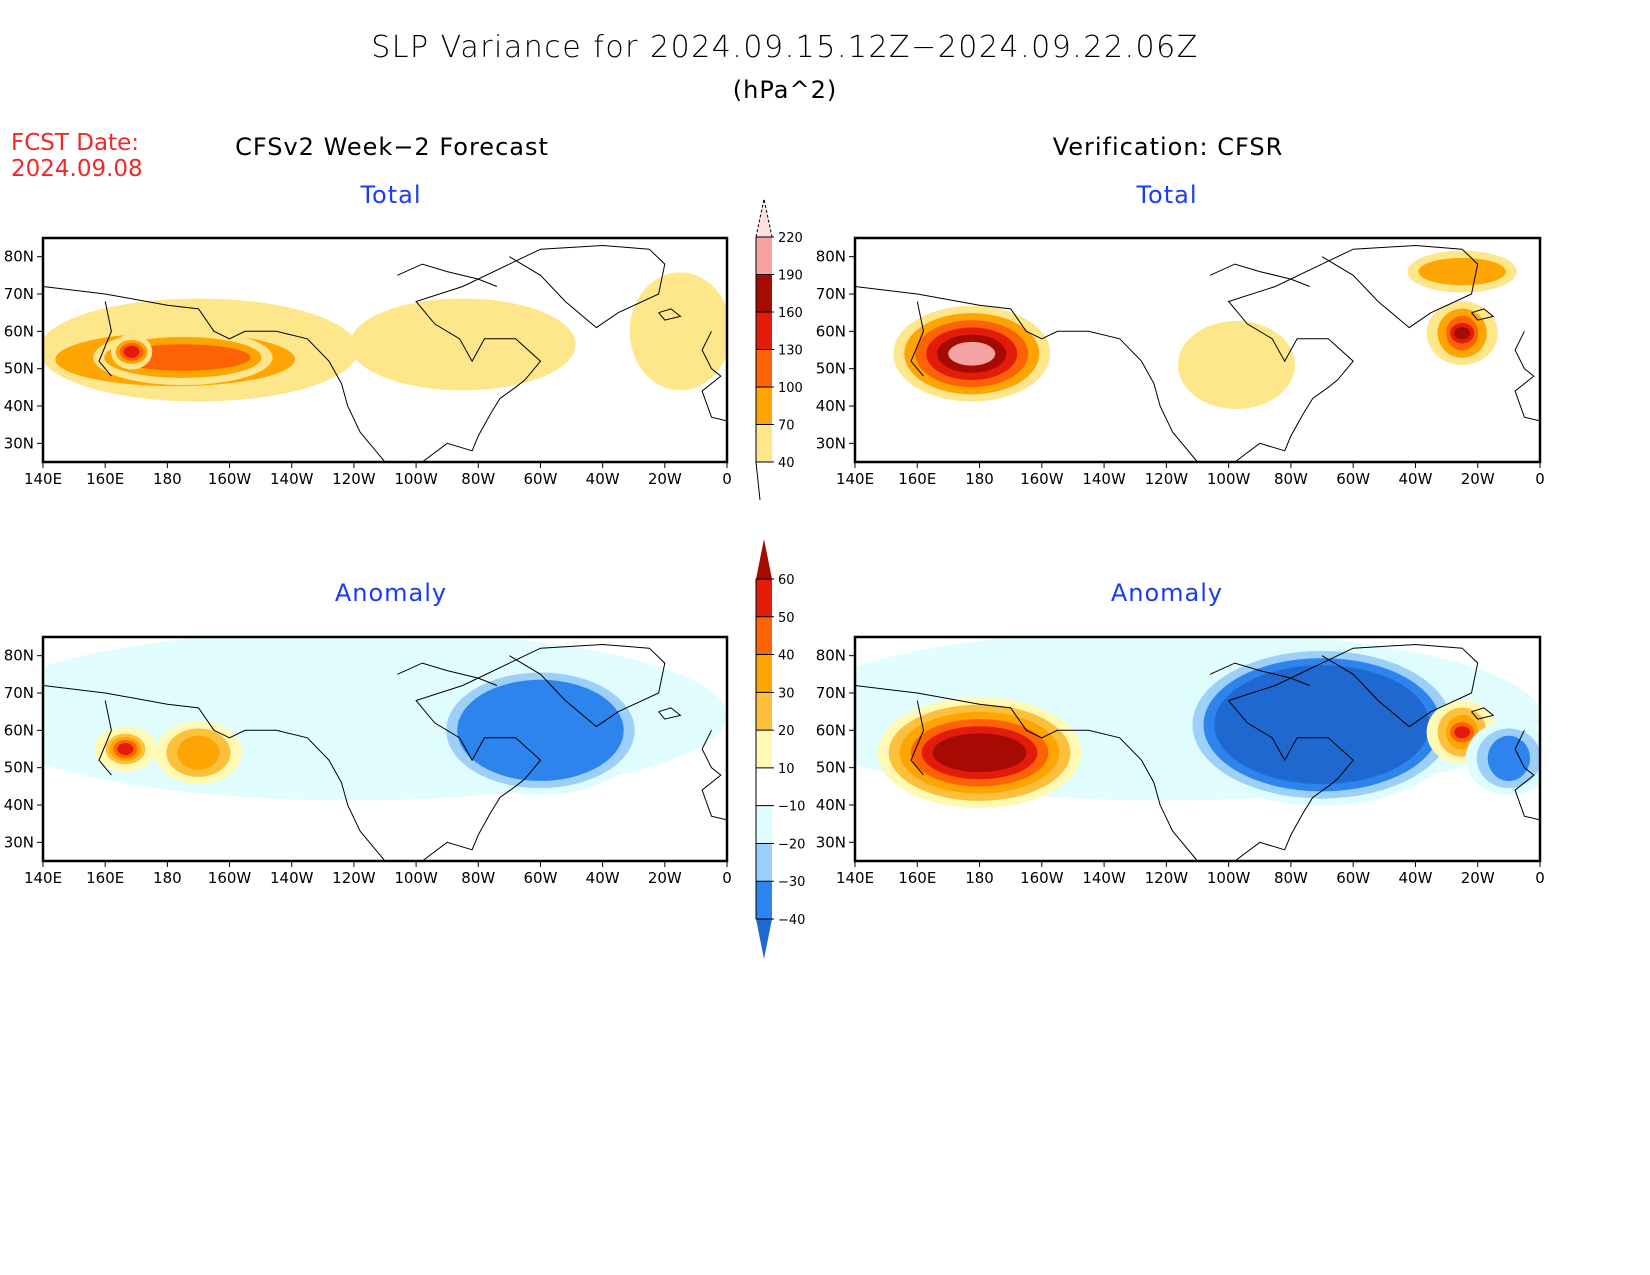  What do you see at coordinates (391, 195) in the screenshot?
I see `panel-title-forecast-total: Total` at bounding box center [391, 195].